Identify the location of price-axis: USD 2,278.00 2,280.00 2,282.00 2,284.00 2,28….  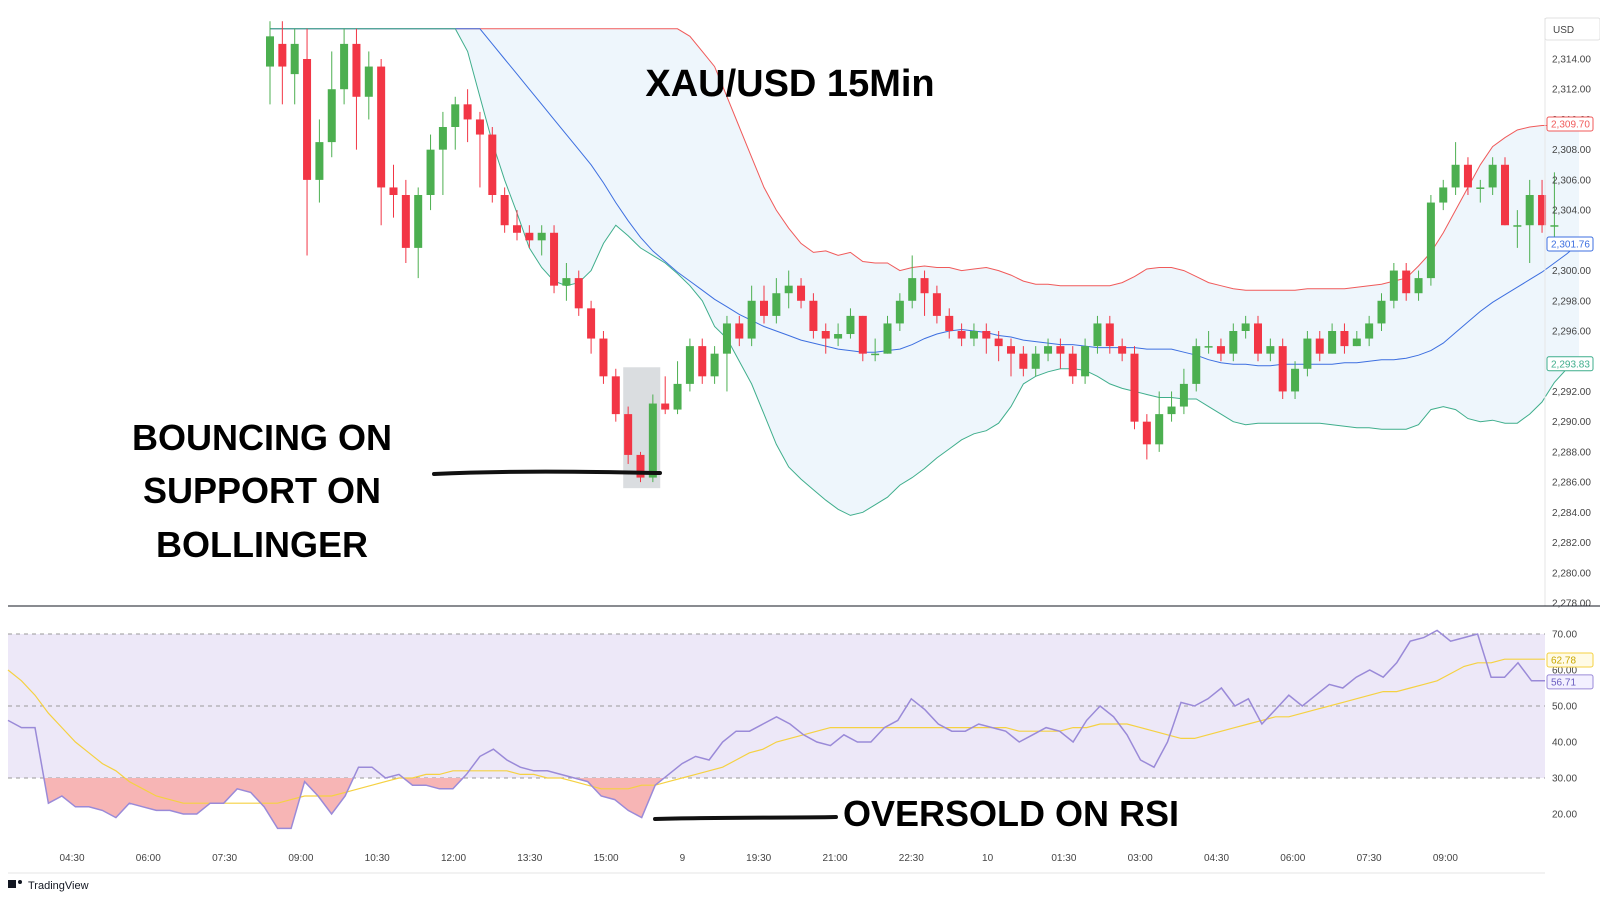
(1572, 313).